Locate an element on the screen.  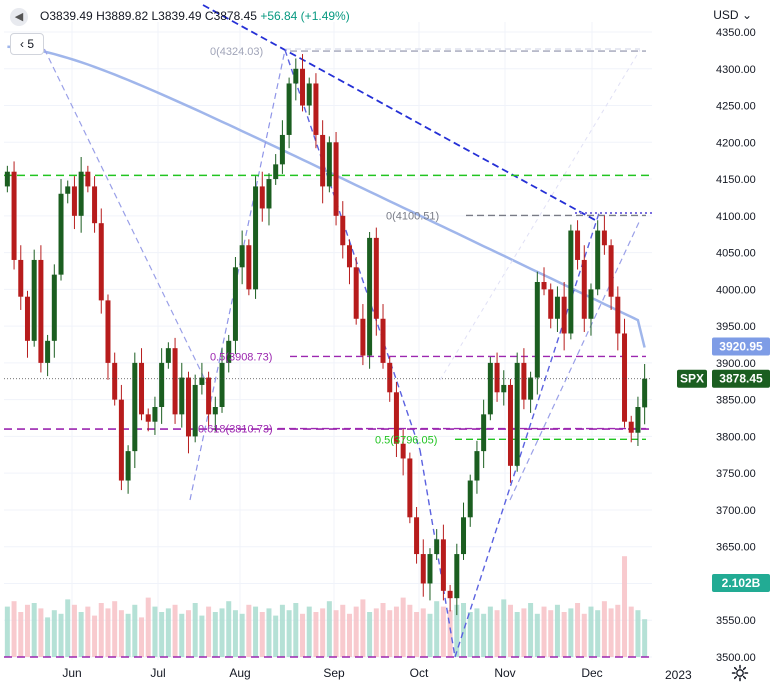
currency-selector: USD ⌄ is located at coordinates (732, 15).